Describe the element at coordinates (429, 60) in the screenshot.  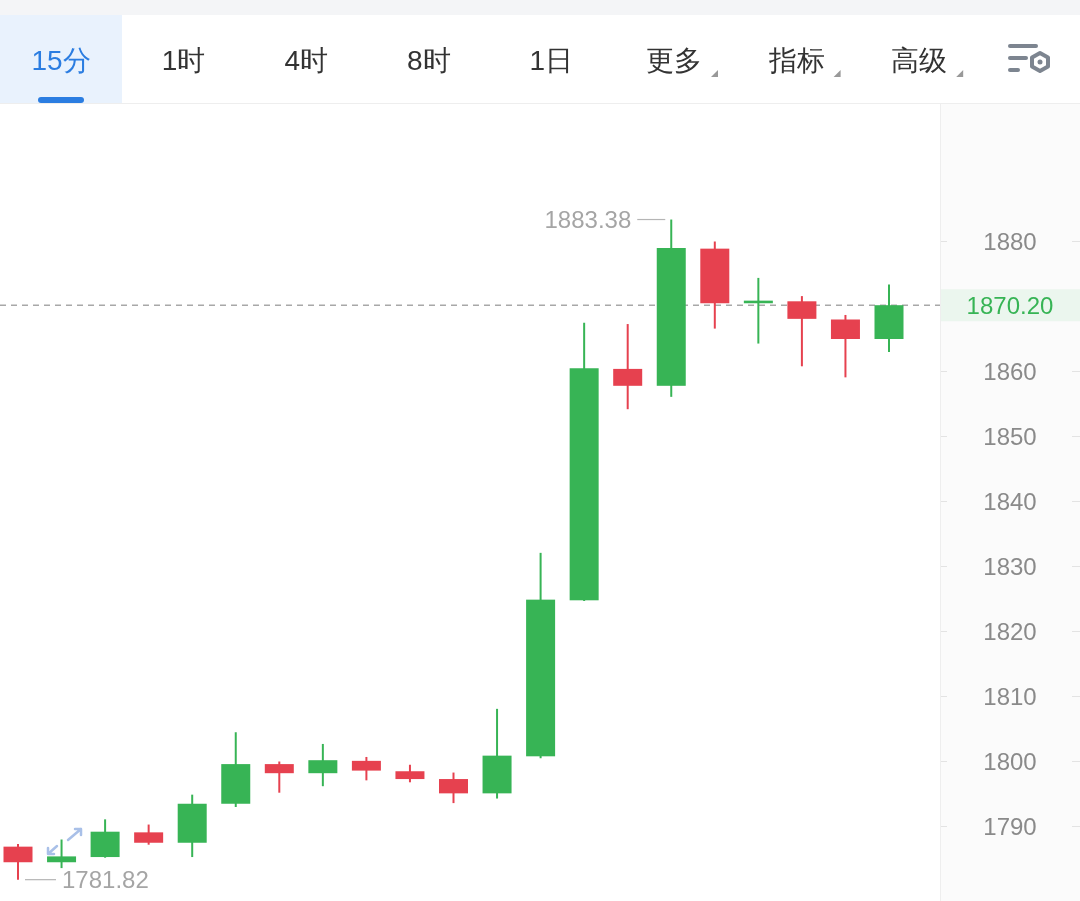
I see `text: 8时` at that location.